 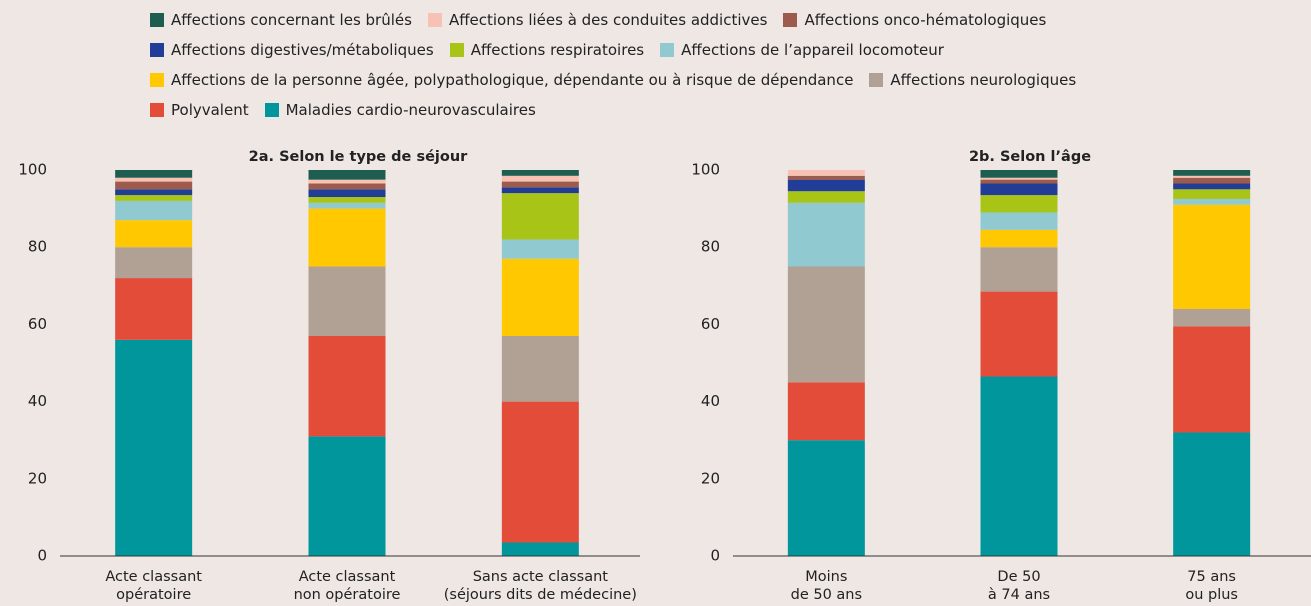 What do you see at coordinates (302, 50) in the screenshot?
I see `legend-label: Affections digestives/métaboliques` at bounding box center [302, 50].